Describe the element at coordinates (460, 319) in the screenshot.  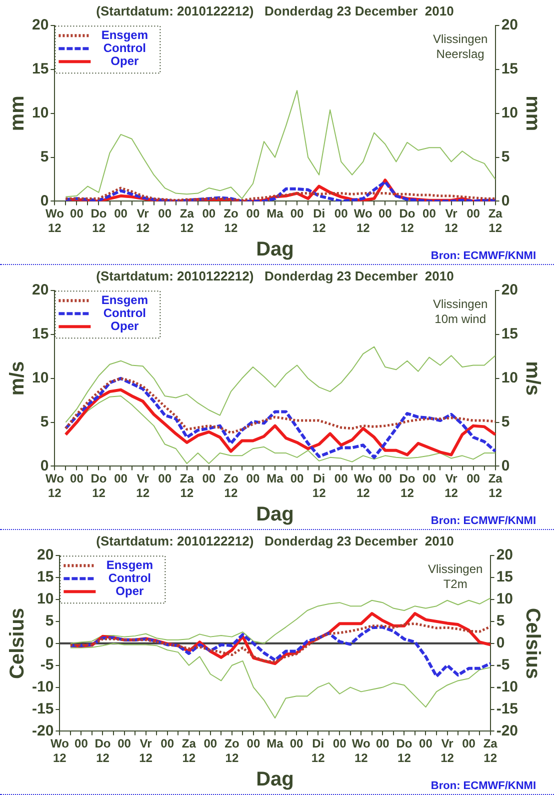
I see `annotation: 10m wind` at that location.